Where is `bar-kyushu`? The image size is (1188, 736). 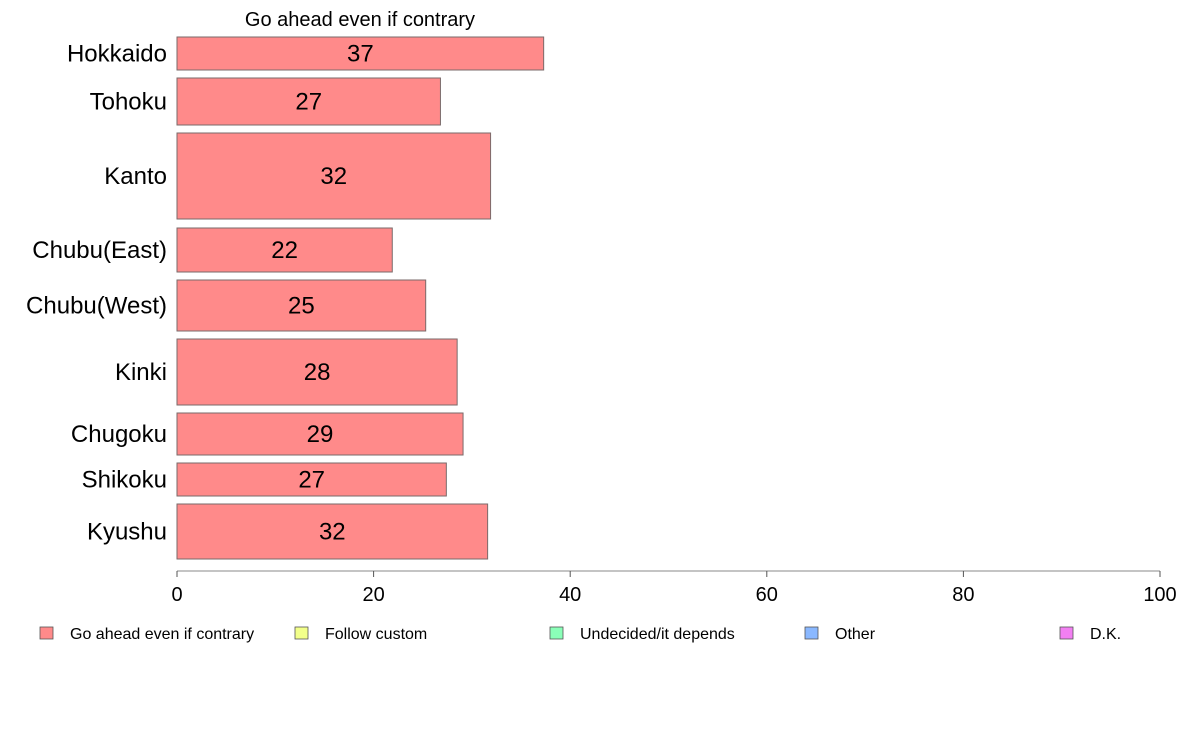
bar-kyushu is located at coordinates (332, 531).